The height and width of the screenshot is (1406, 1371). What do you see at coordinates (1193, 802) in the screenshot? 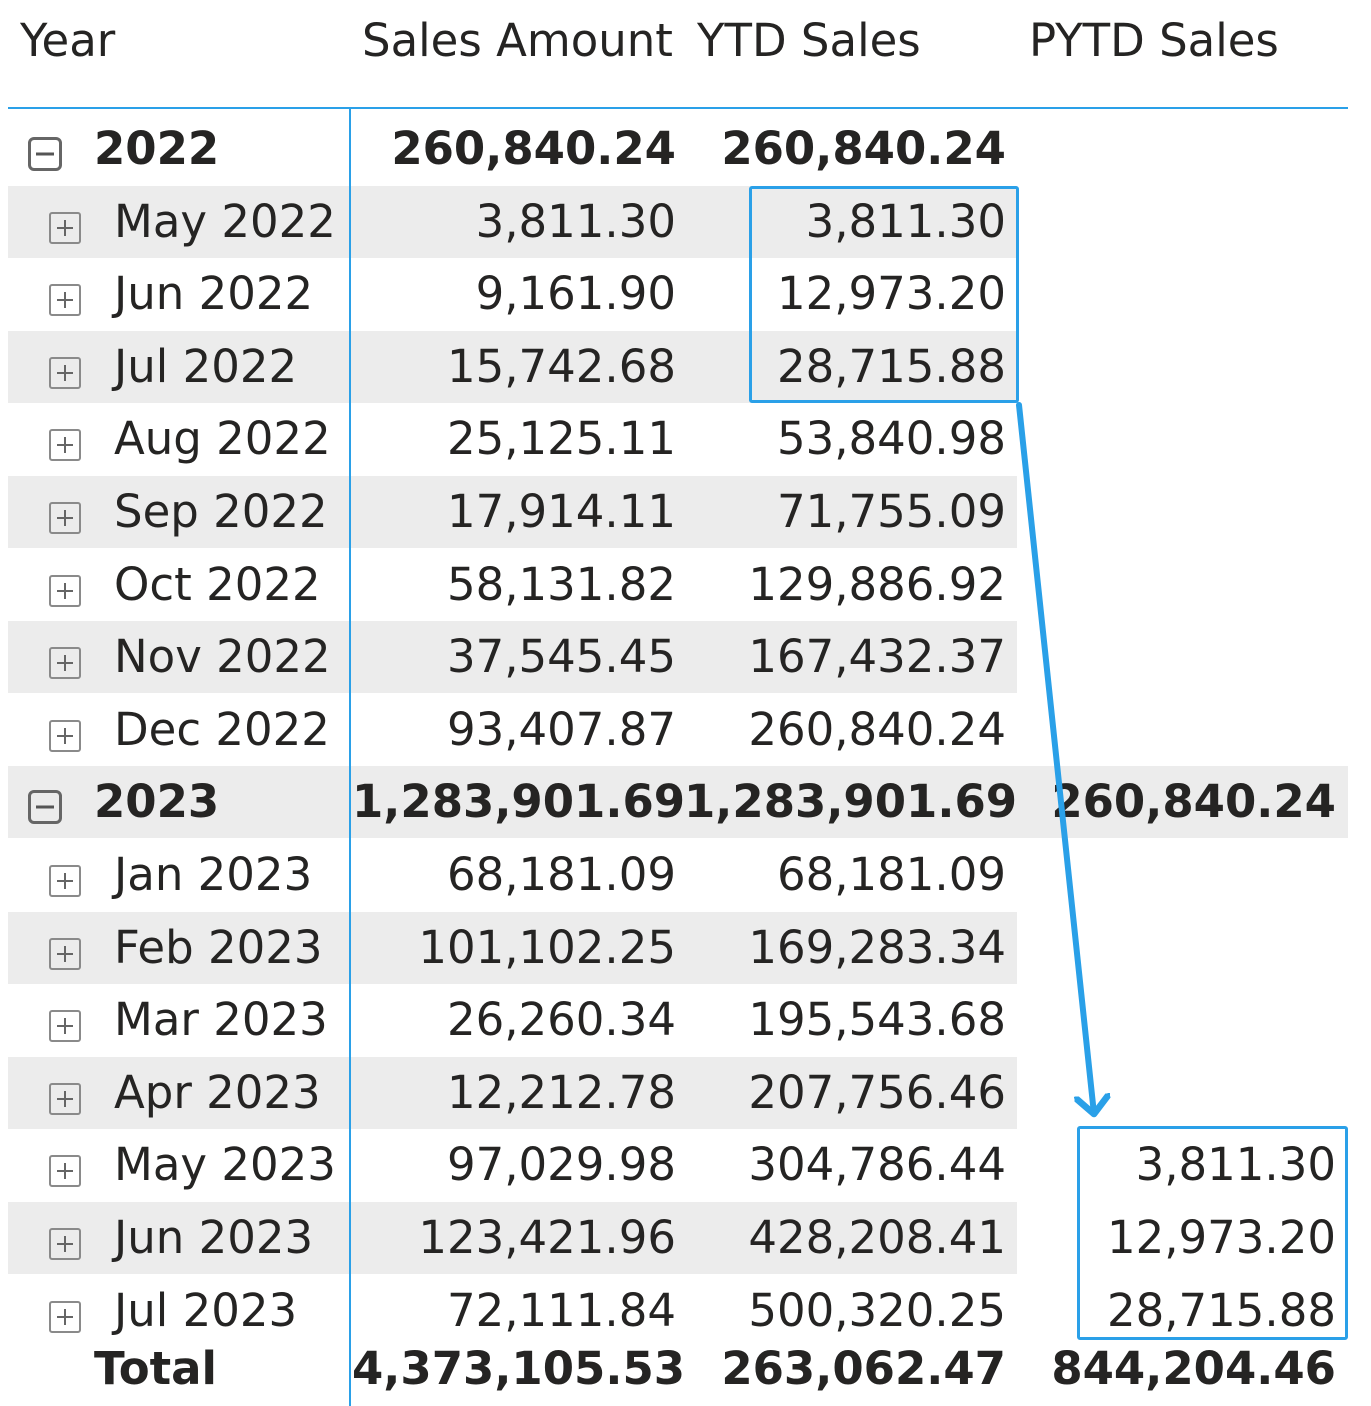
I see `pytd-sales-cell: 260,840.24` at bounding box center [1193, 802].